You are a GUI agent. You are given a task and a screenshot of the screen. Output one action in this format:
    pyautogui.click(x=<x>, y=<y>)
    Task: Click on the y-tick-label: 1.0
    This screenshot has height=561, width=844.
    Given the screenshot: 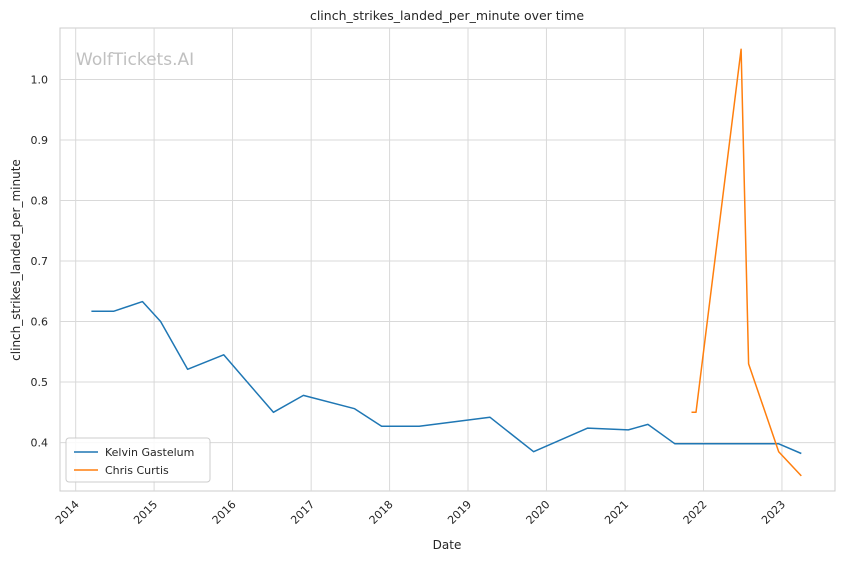 What is the action you would take?
    pyautogui.click(x=40, y=79)
    